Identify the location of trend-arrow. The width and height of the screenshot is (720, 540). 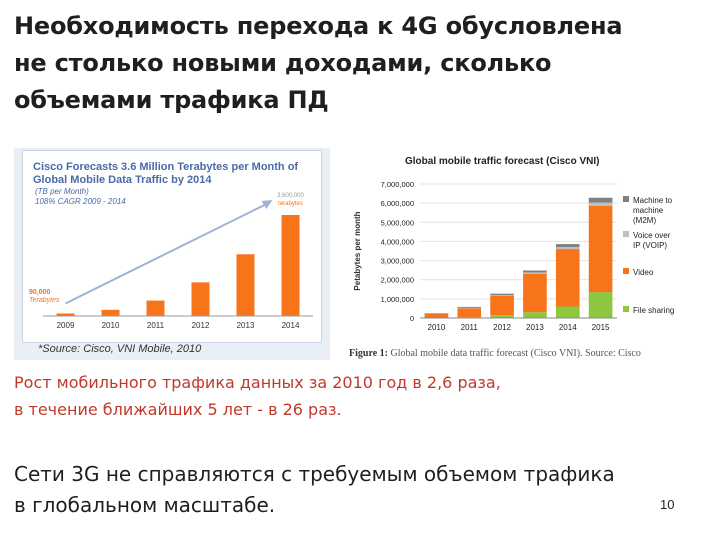
(167, 253).